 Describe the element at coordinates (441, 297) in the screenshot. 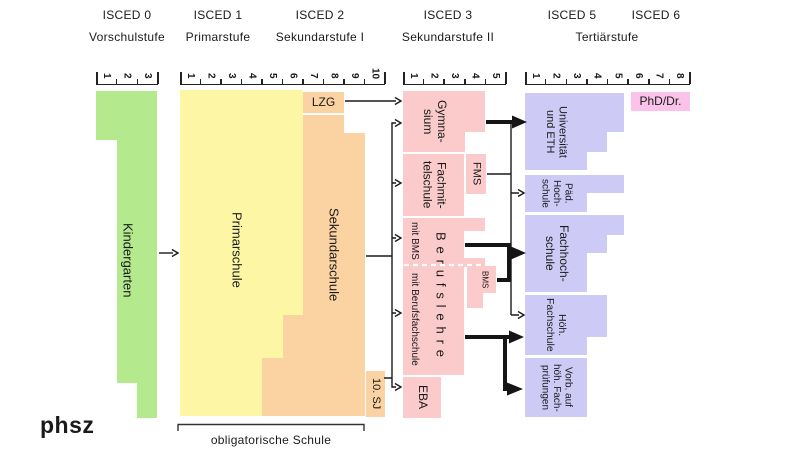

I see `label-berufslehre: Berufslehre` at that location.